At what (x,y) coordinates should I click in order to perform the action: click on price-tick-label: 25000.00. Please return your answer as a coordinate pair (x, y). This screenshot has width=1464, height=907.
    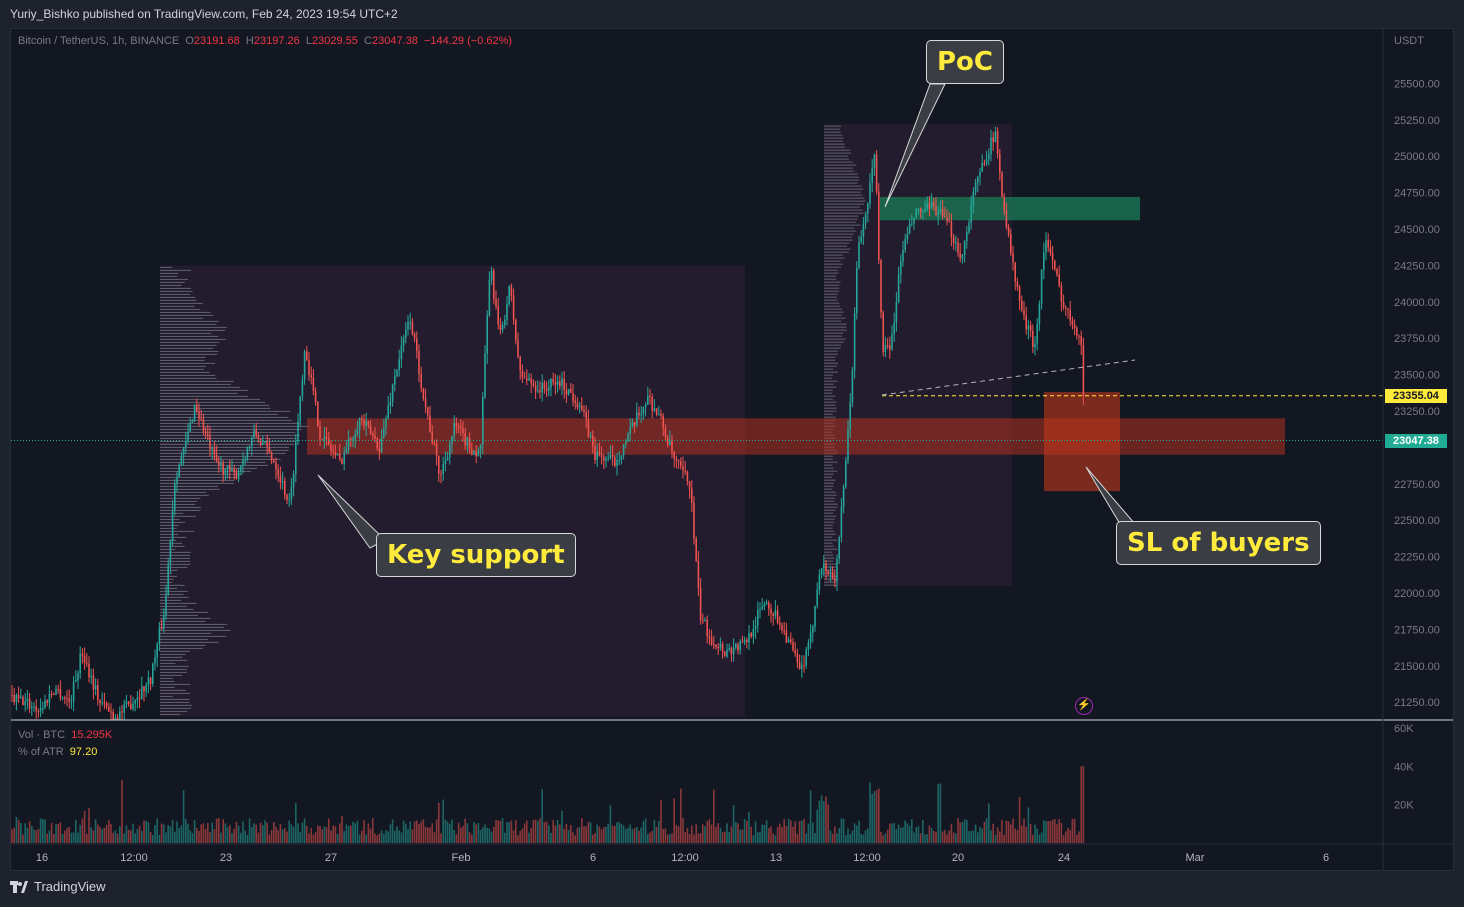
    Looking at the image, I should click on (1417, 157).